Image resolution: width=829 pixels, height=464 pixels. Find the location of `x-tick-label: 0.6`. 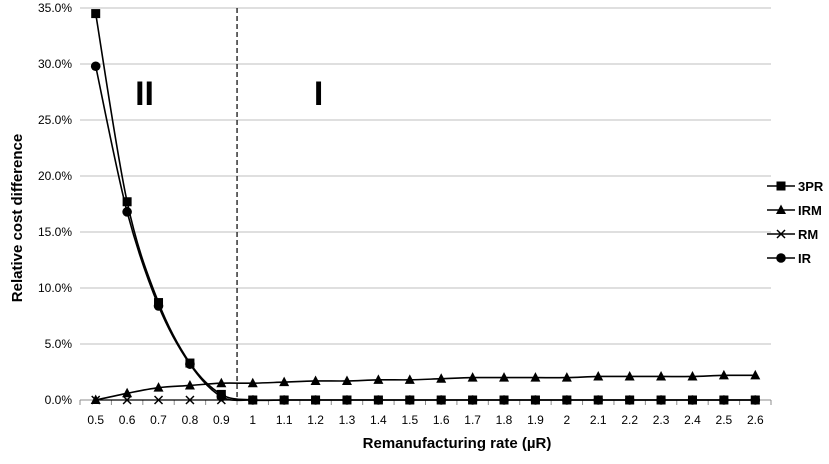

x-tick-label: 0.6 is located at coordinates (127, 420).